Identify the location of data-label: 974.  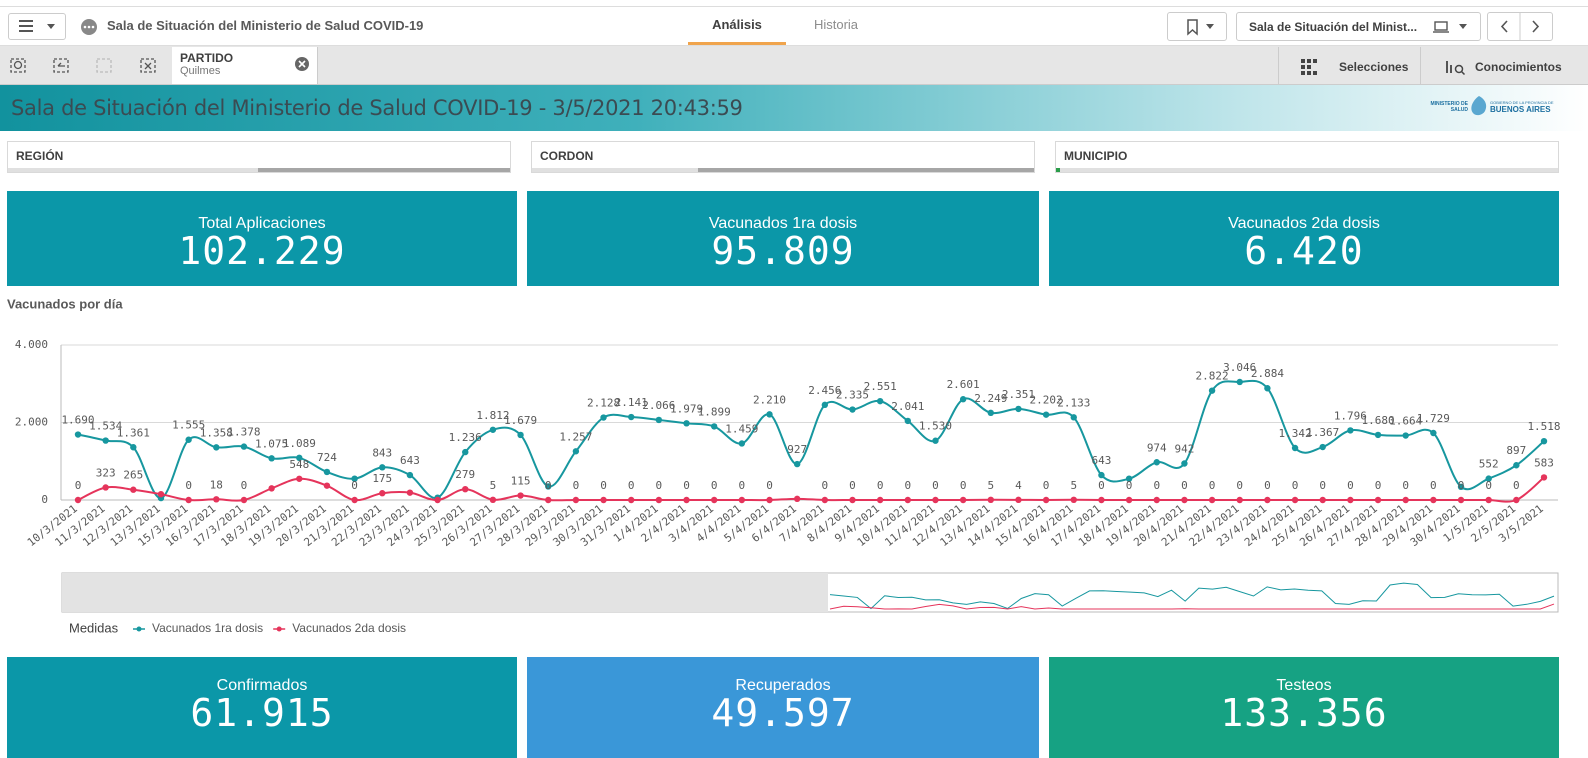
(1157, 447).